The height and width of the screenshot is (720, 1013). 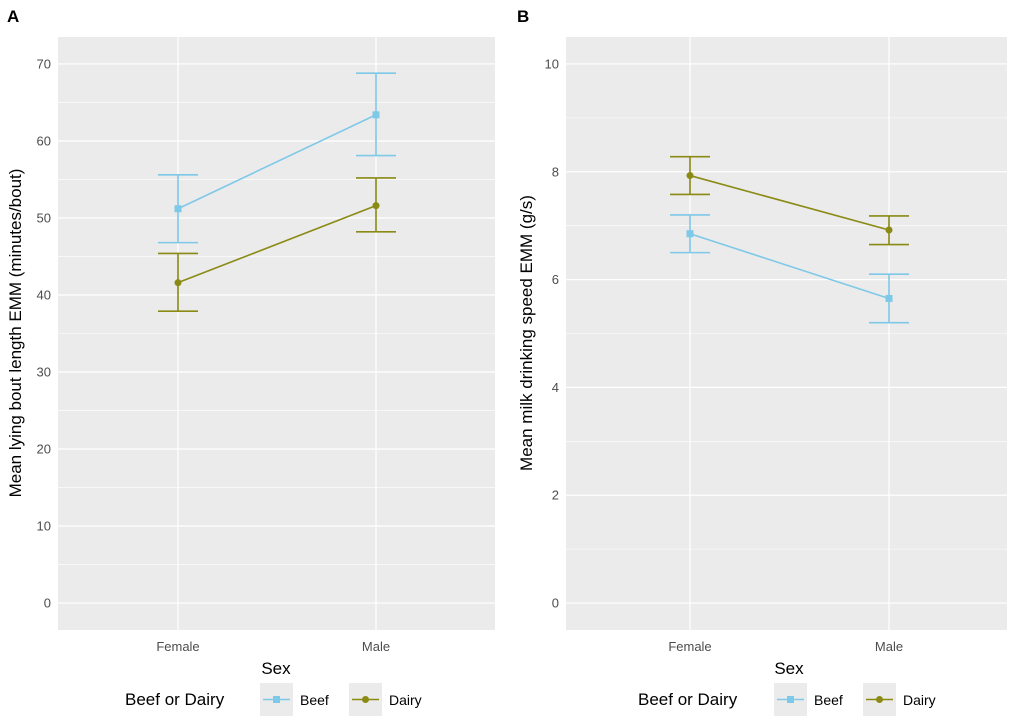 I want to click on x-axis-title-b: Sex, so click(x=789, y=668).